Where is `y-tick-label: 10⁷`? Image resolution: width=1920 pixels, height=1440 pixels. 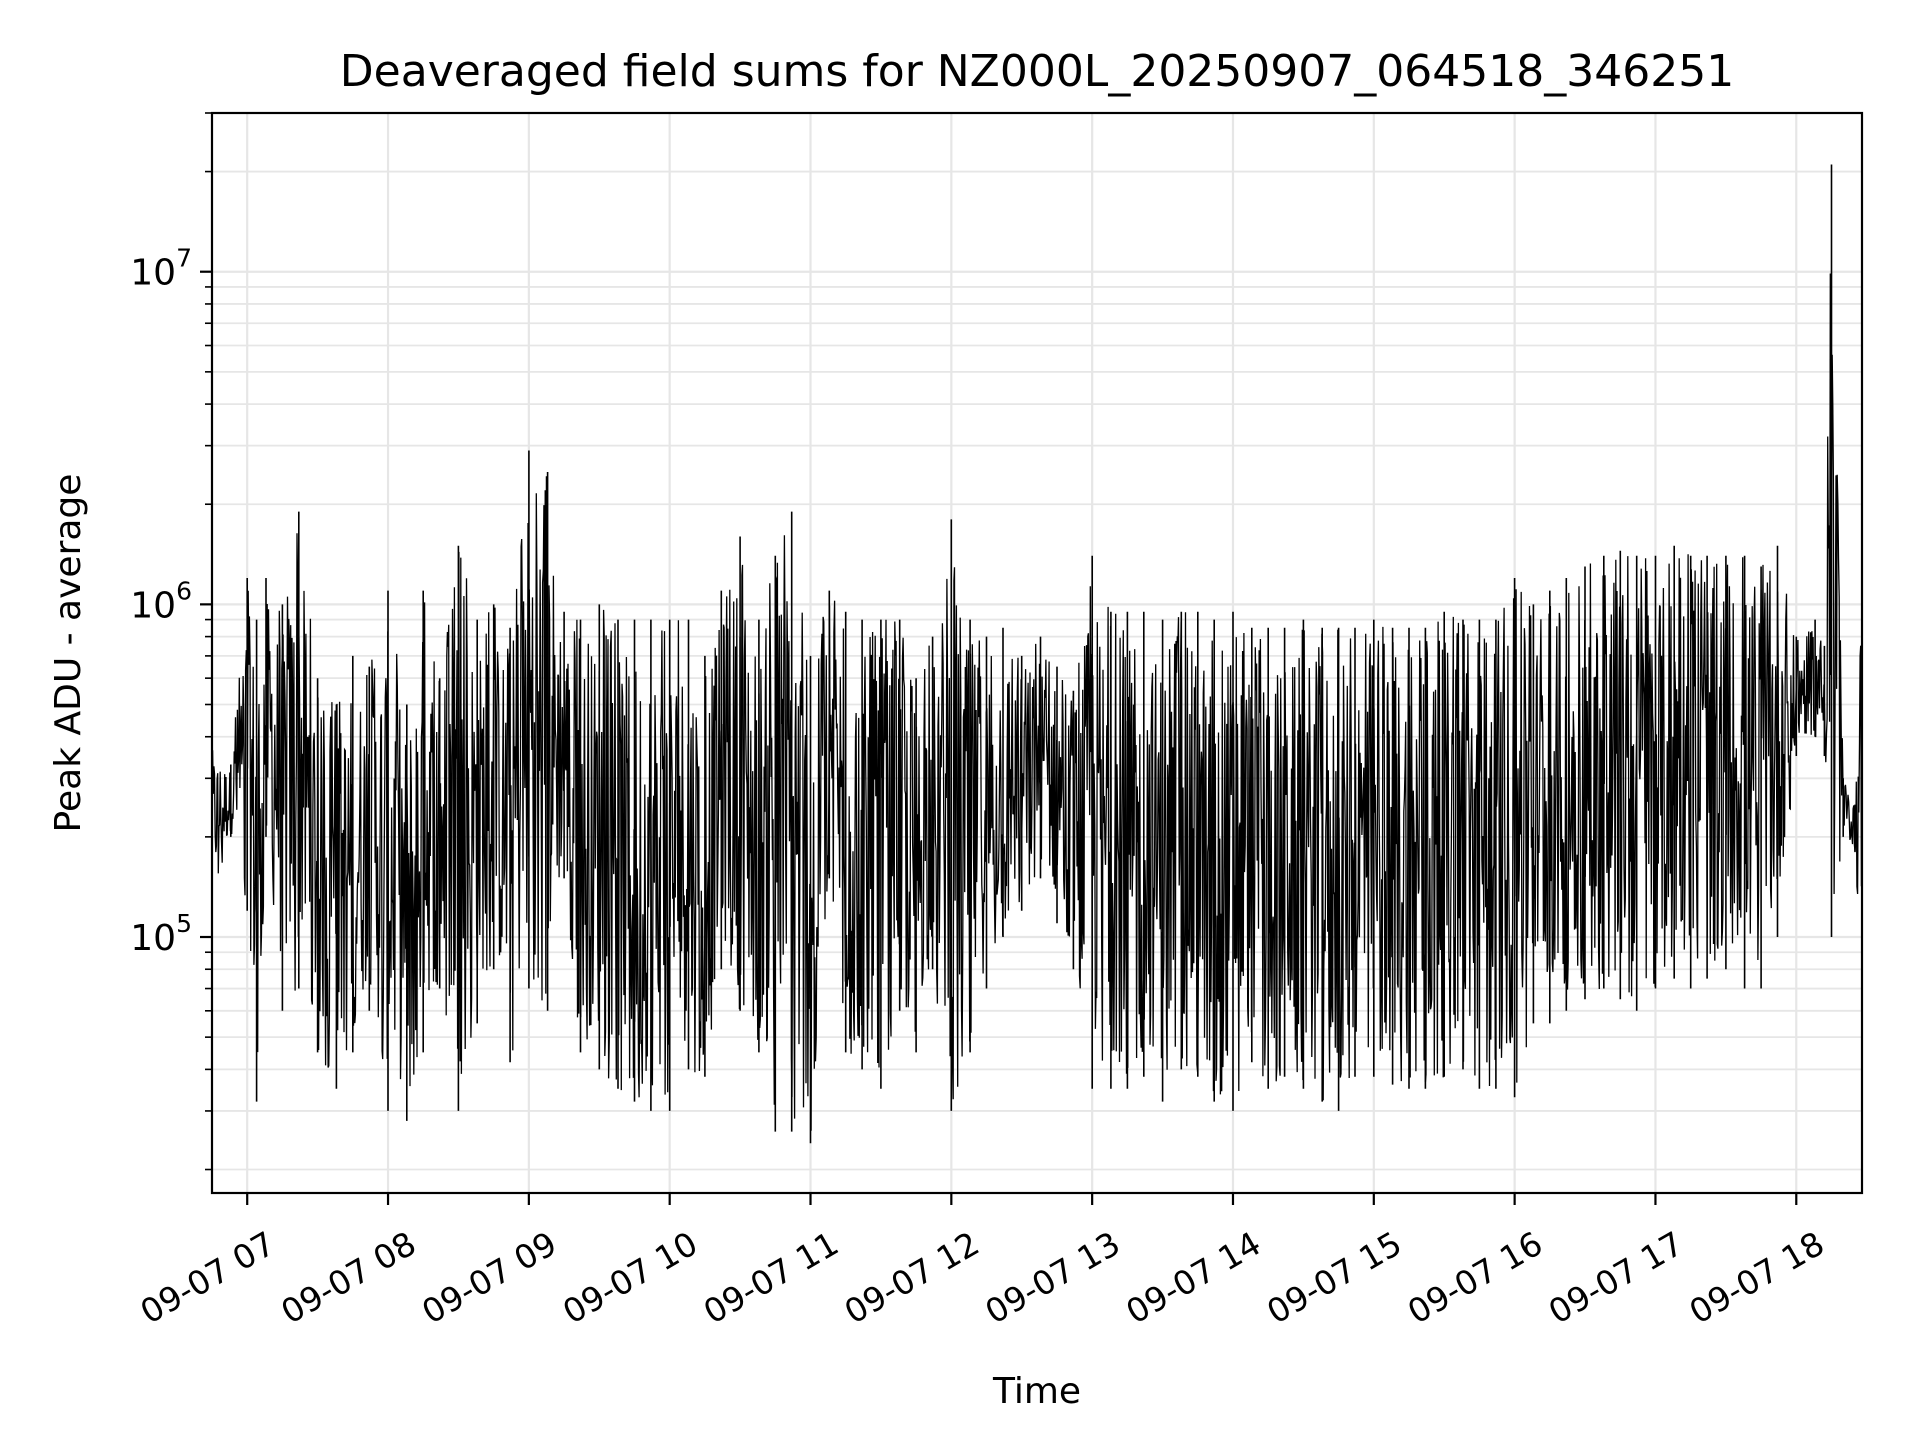
y-tick-label: 10⁷ is located at coordinates (161, 269).